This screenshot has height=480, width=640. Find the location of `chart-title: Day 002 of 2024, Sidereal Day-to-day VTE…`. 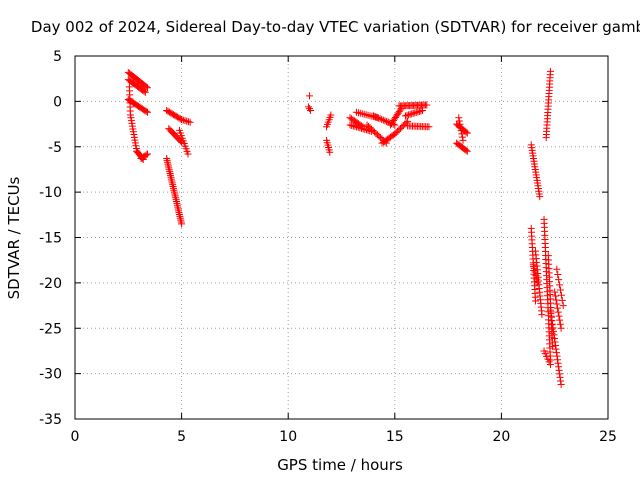

chart-title: Day 002 of 2024, Sidereal Day-to-day VTE… is located at coordinates (335, 27).